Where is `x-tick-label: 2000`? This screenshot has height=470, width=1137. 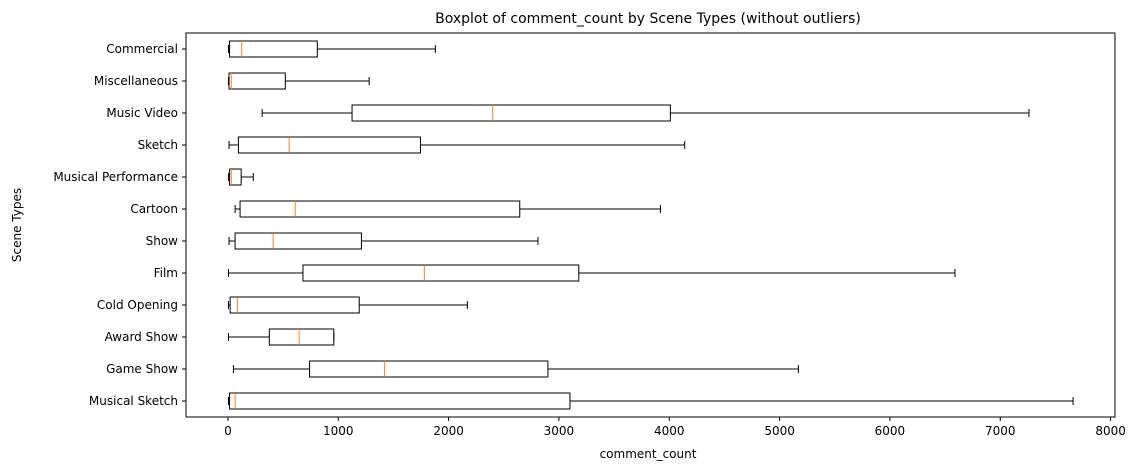 x-tick-label: 2000 is located at coordinates (448, 431).